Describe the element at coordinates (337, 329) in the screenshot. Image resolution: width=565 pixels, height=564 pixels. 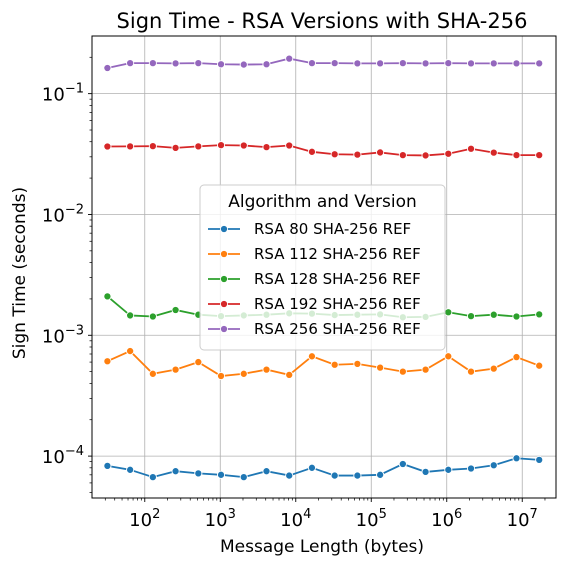
I see `legend-label: RSA 256 SHA-256 REF` at that location.